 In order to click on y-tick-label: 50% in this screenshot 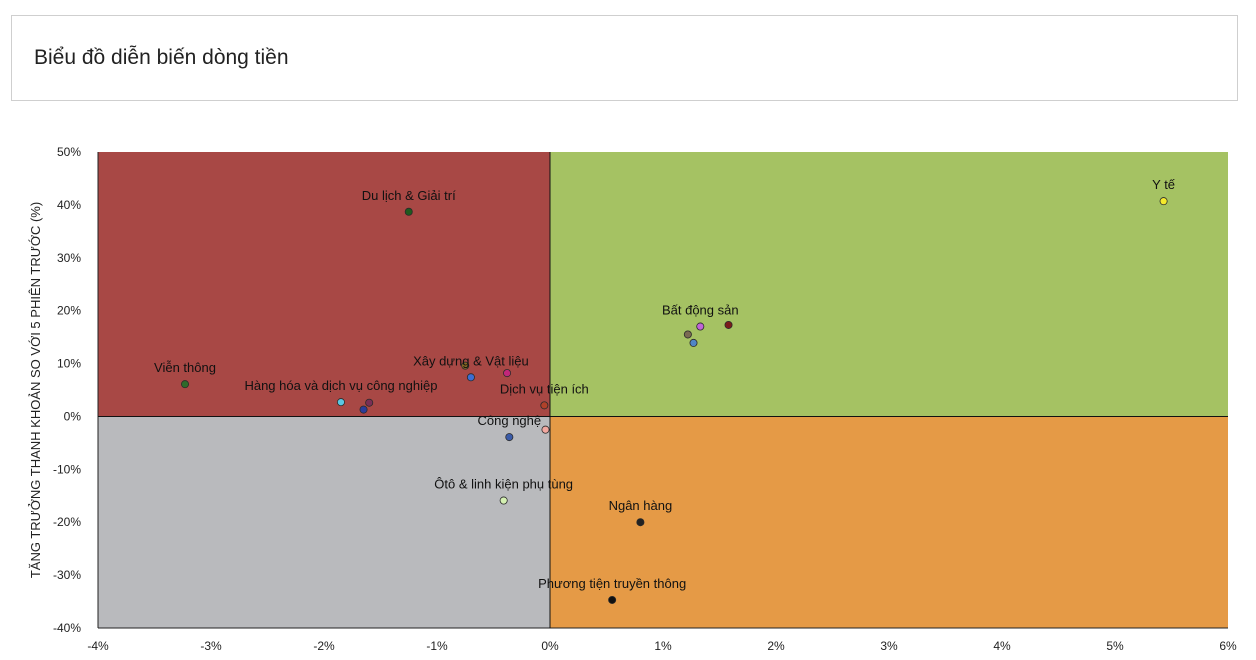, I will do `click(69, 152)`.